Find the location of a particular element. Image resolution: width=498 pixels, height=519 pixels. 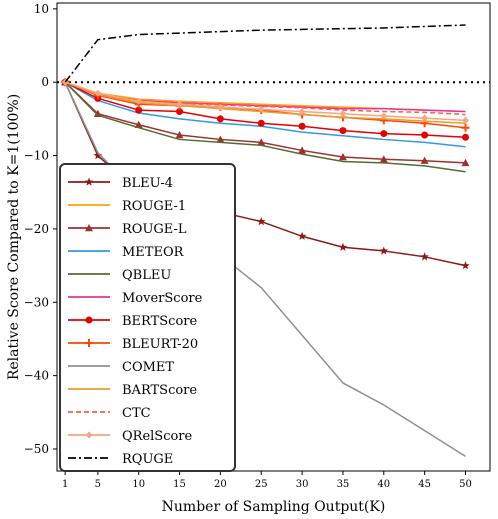

x-tick-label: 20 is located at coordinates (220, 484).